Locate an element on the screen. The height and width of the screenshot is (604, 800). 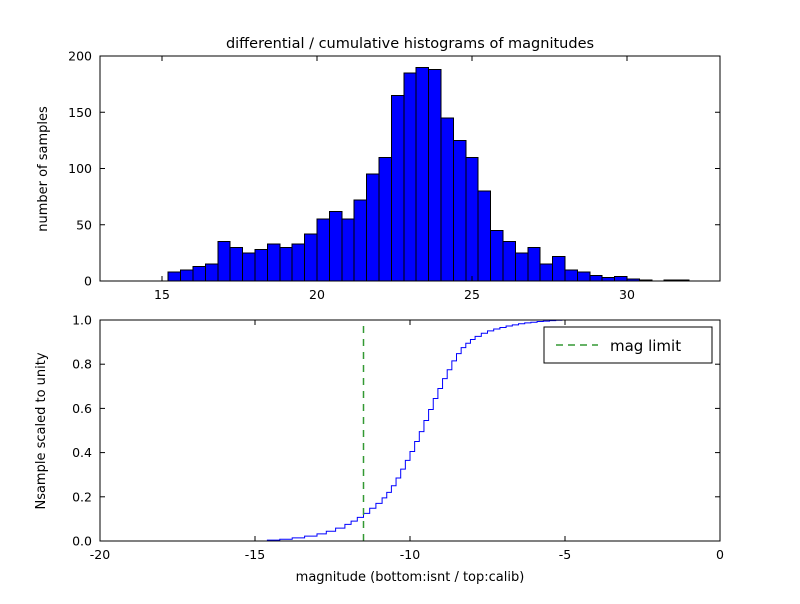
legend: mag limit is located at coordinates (628, 345).